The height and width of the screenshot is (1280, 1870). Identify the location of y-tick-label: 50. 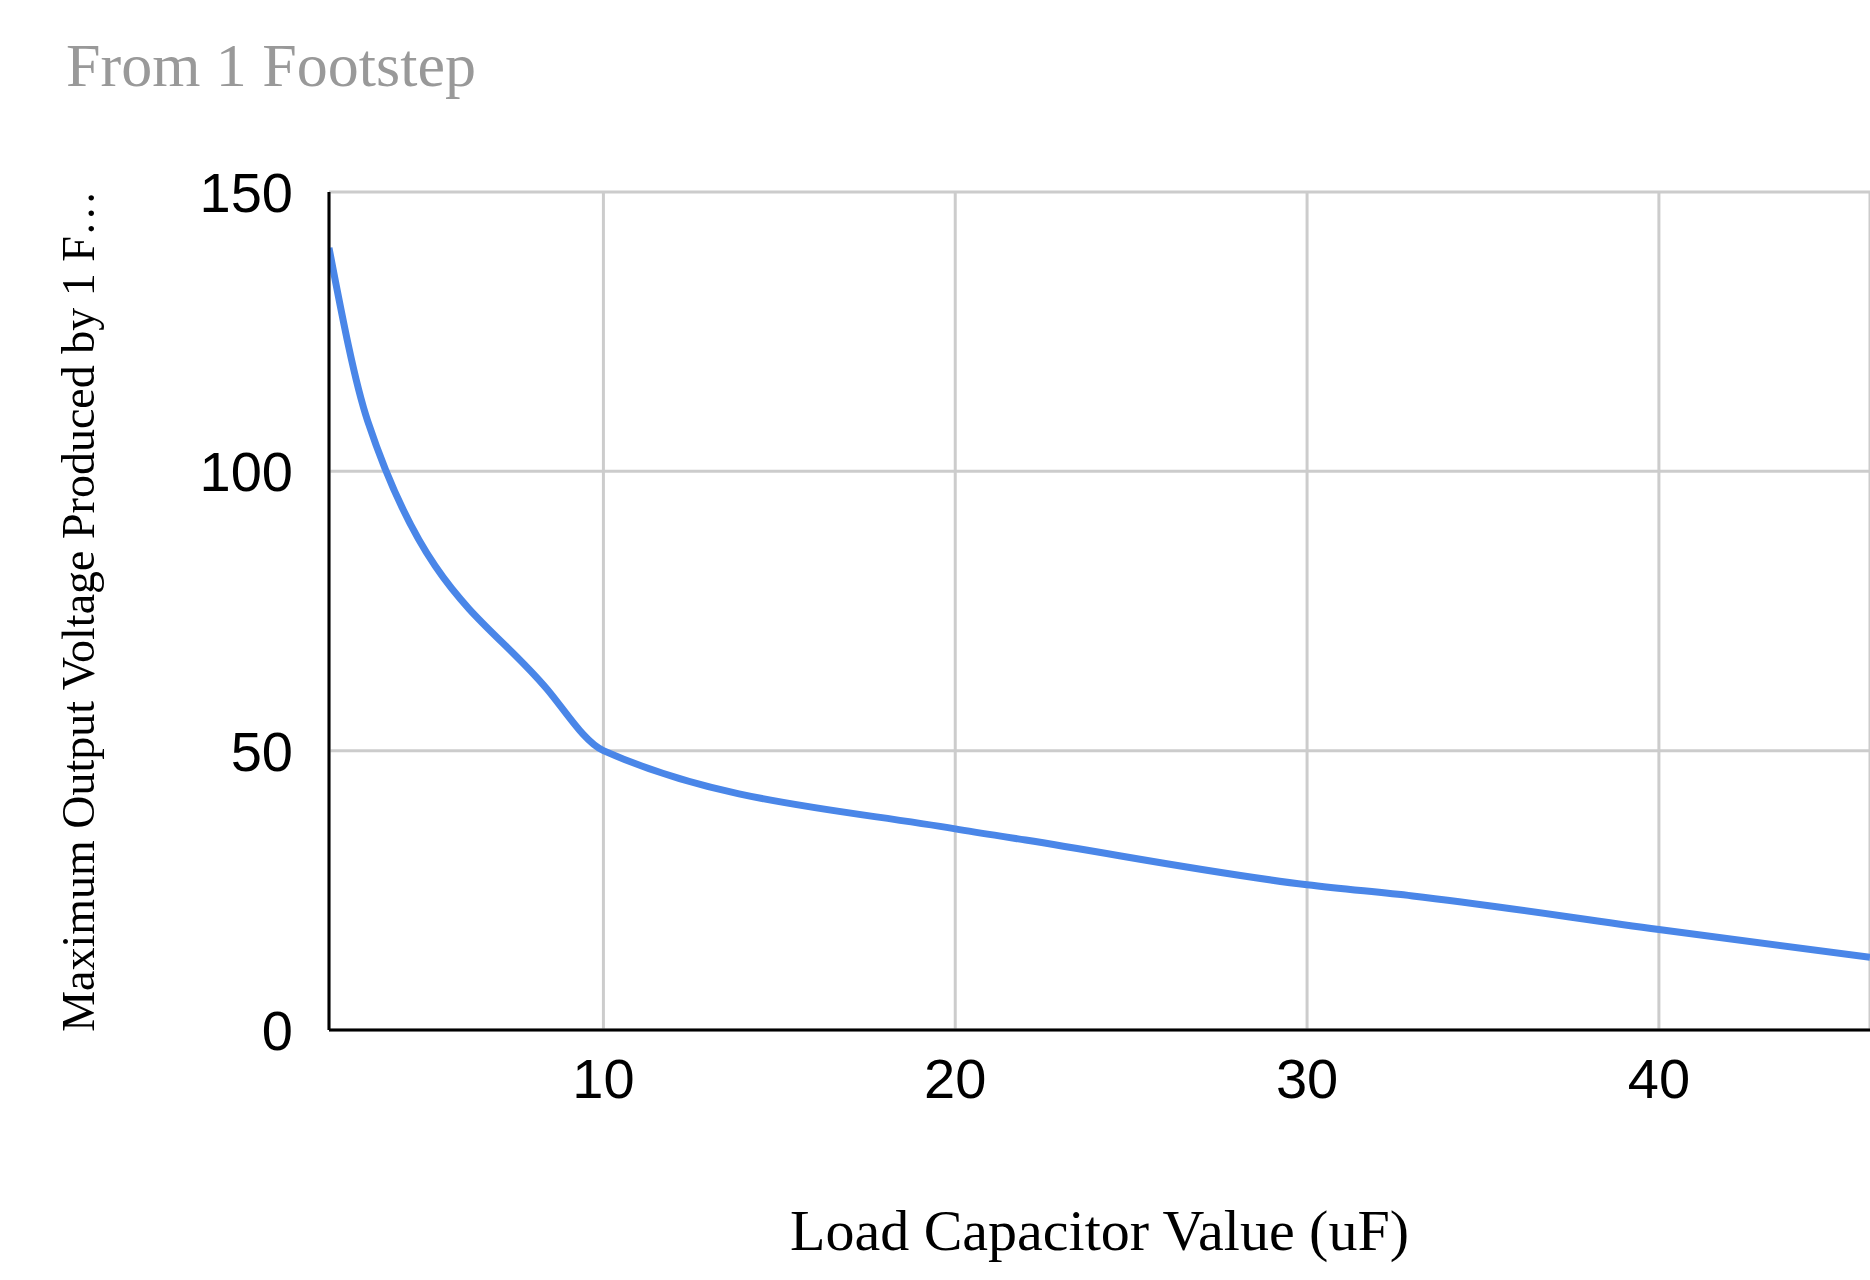
(261, 751).